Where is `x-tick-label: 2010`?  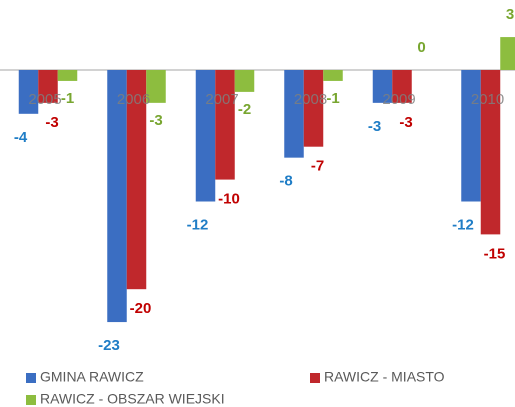 x-tick-label: 2010 is located at coordinates (487, 99).